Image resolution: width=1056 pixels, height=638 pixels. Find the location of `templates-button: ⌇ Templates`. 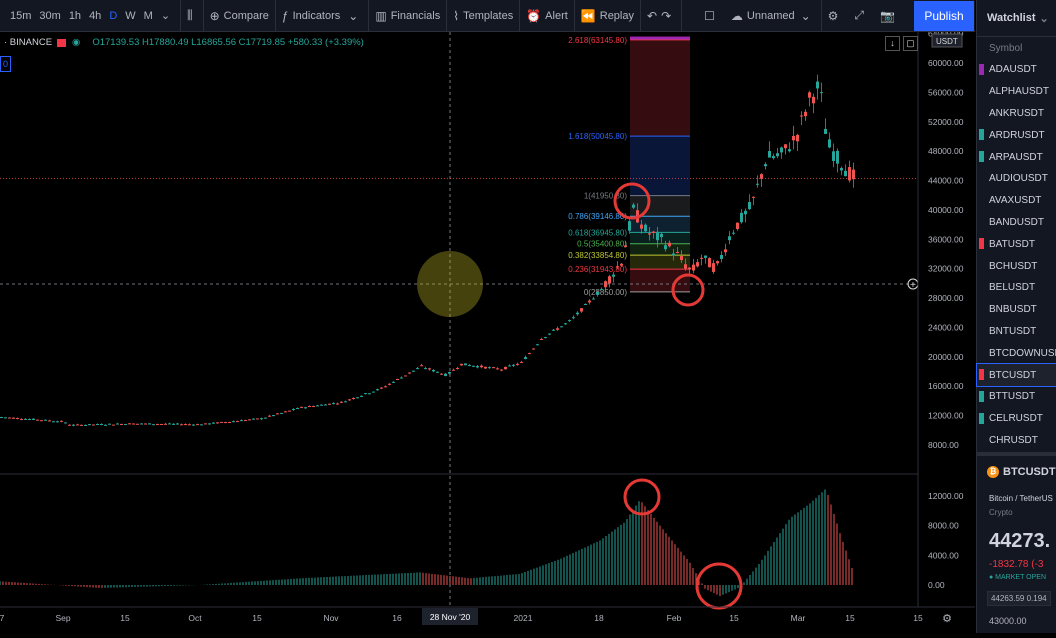

templates-button: ⌇ Templates is located at coordinates (484, 15).